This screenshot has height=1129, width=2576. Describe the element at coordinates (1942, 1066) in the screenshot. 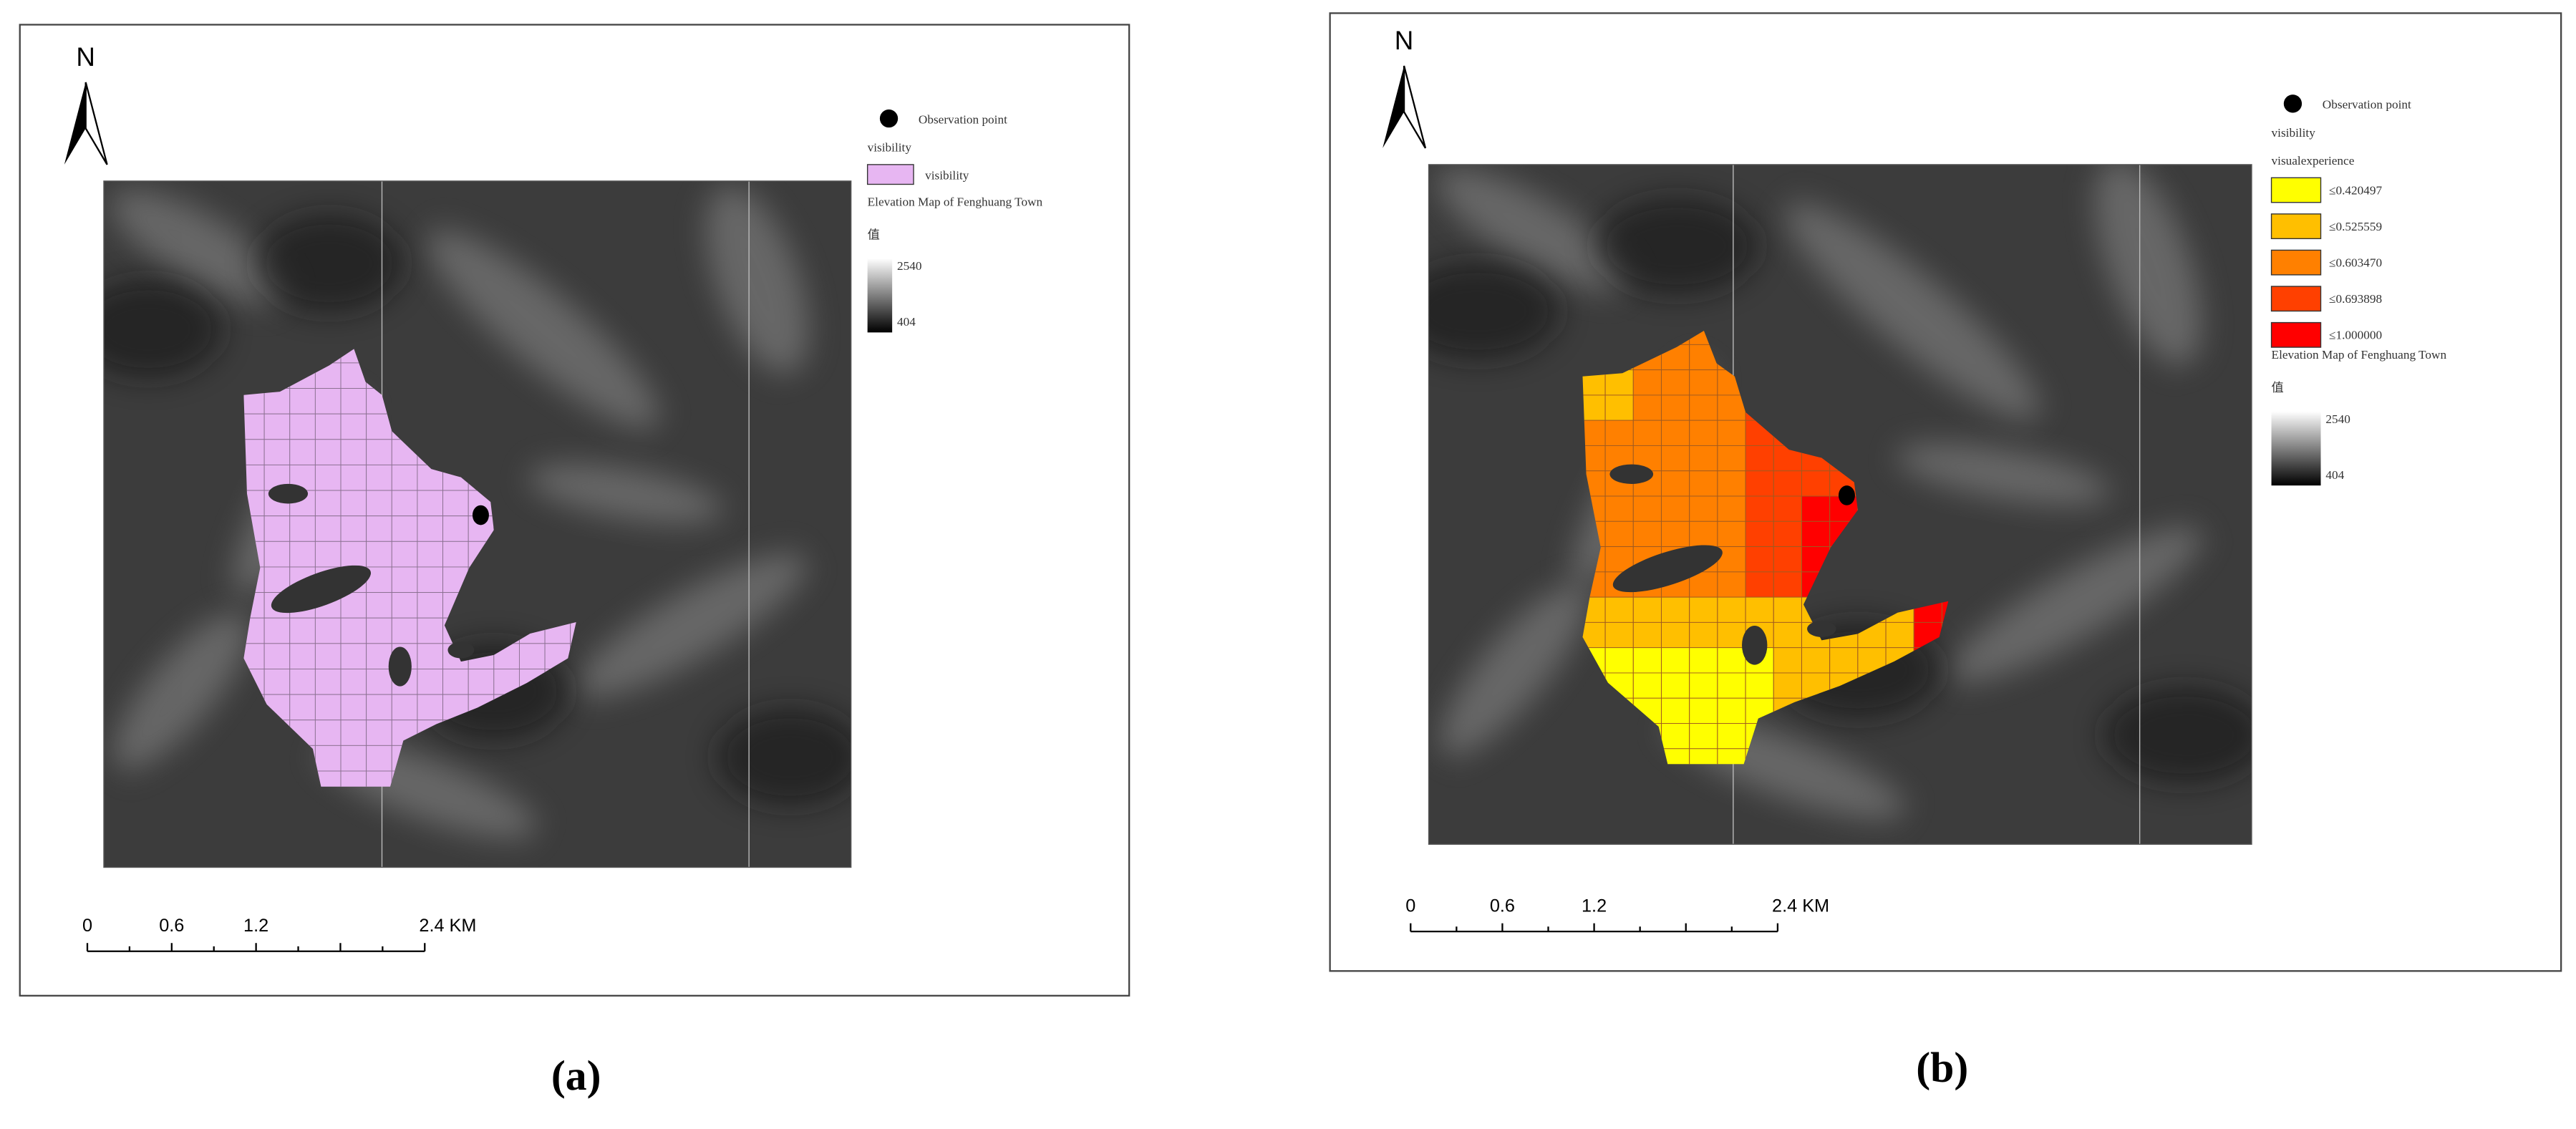

I see `panel-label: (b)` at that location.